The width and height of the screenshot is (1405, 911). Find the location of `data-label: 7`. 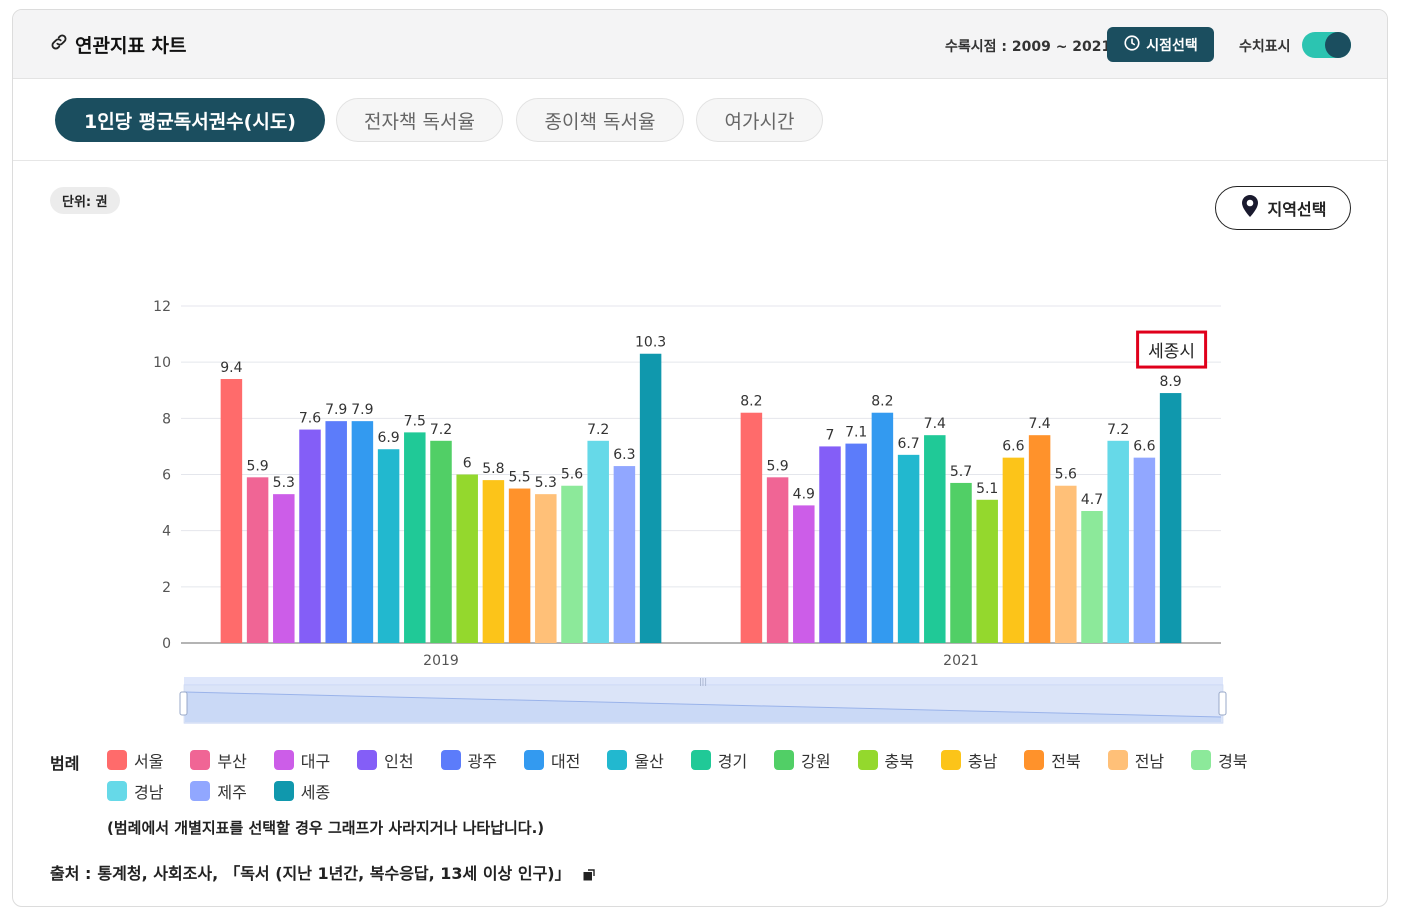

data-label: 7 is located at coordinates (830, 435).